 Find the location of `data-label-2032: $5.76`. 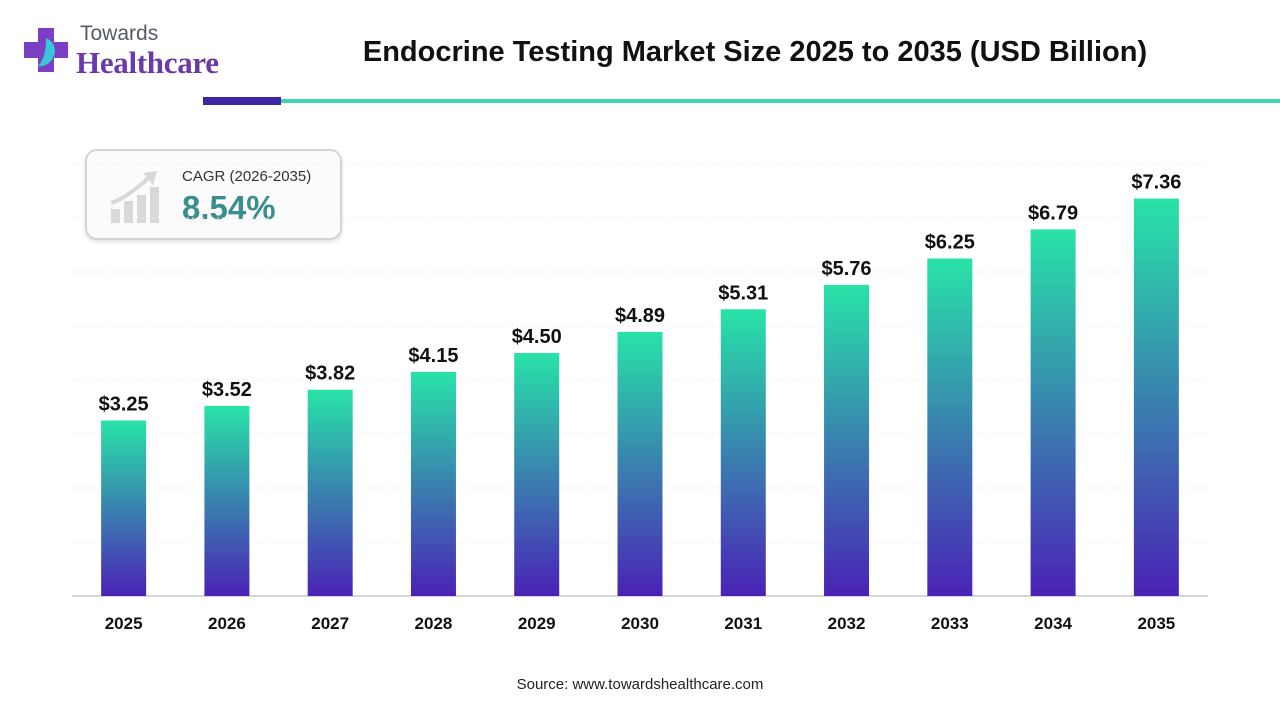

data-label-2032: $5.76 is located at coordinates (847, 269).